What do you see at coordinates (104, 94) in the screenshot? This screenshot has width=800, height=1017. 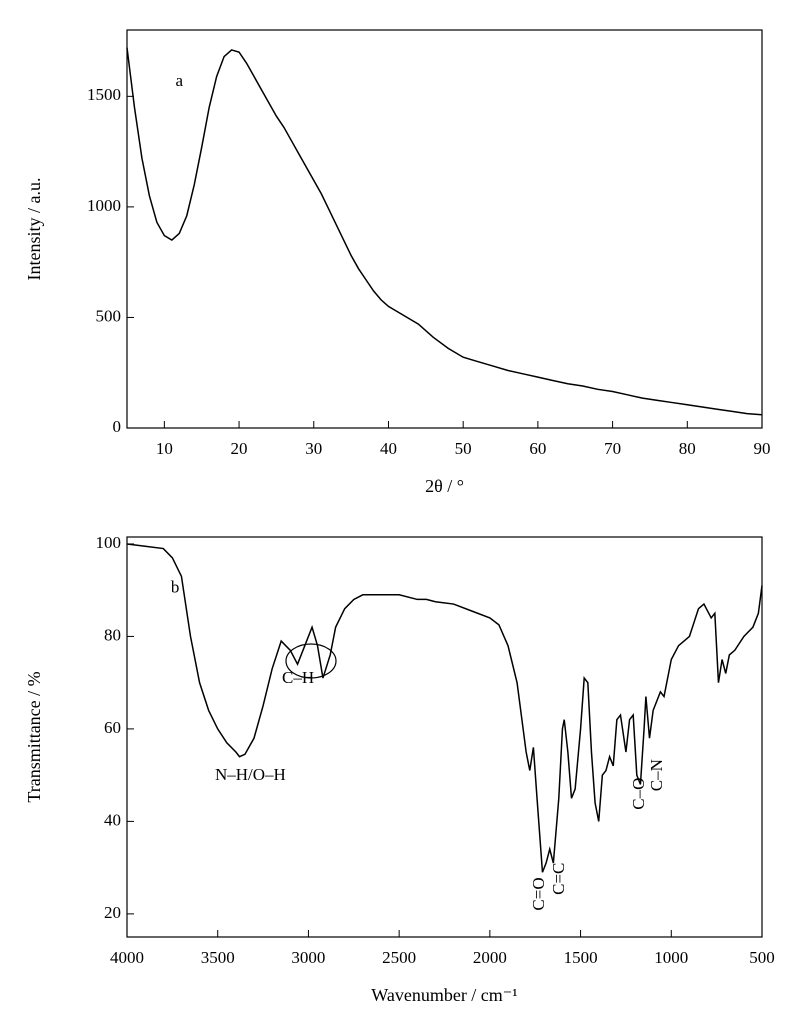 I see `y-tick-label: 1500` at bounding box center [104, 94].